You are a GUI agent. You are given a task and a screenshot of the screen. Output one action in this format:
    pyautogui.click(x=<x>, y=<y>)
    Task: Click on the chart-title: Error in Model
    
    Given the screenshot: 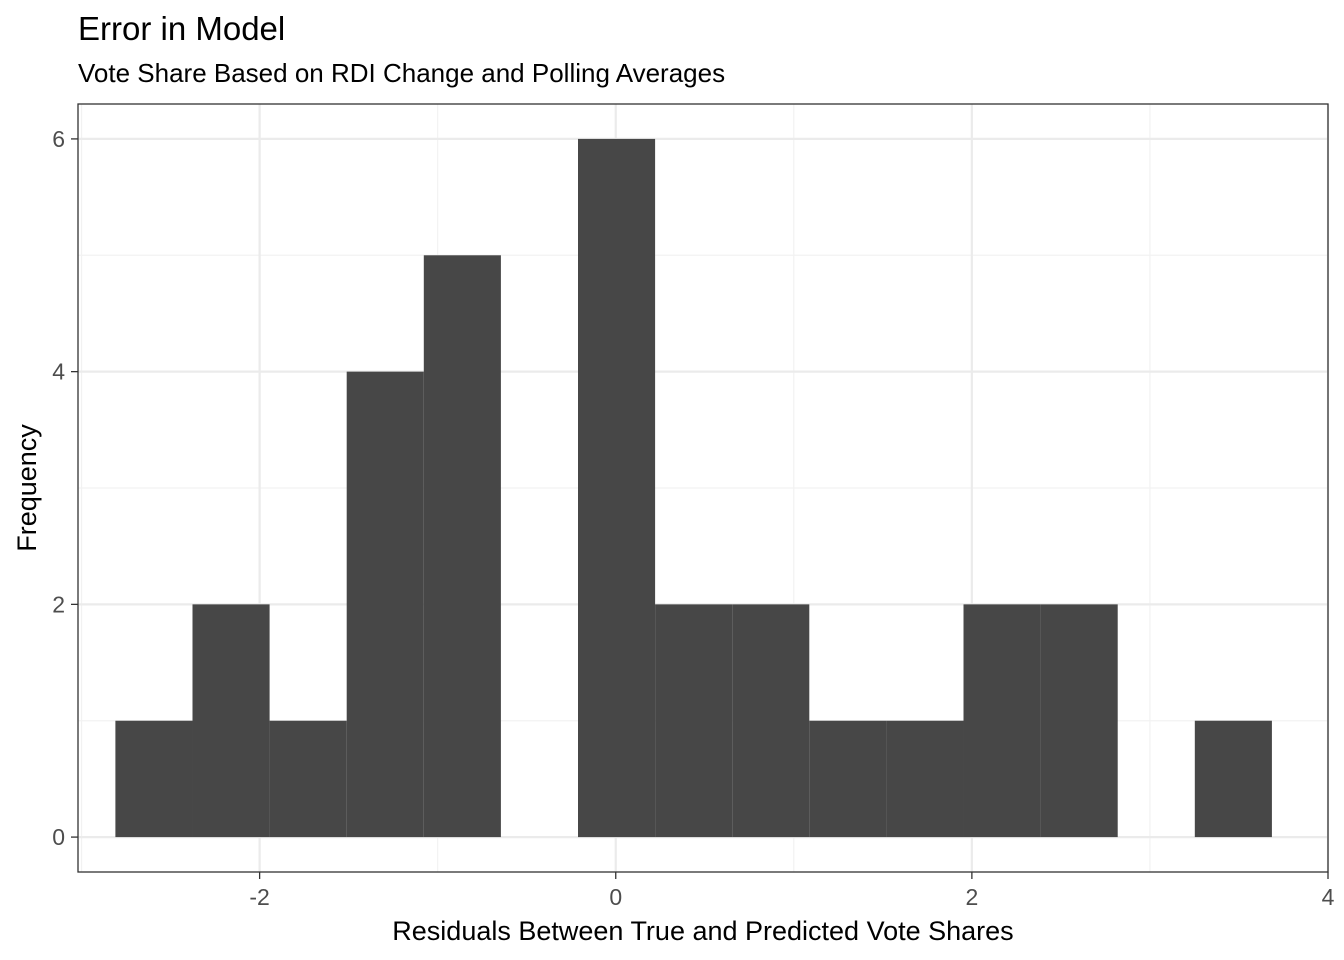 What is the action you would take?
    pyautogui.click(x=181, y=28)
    